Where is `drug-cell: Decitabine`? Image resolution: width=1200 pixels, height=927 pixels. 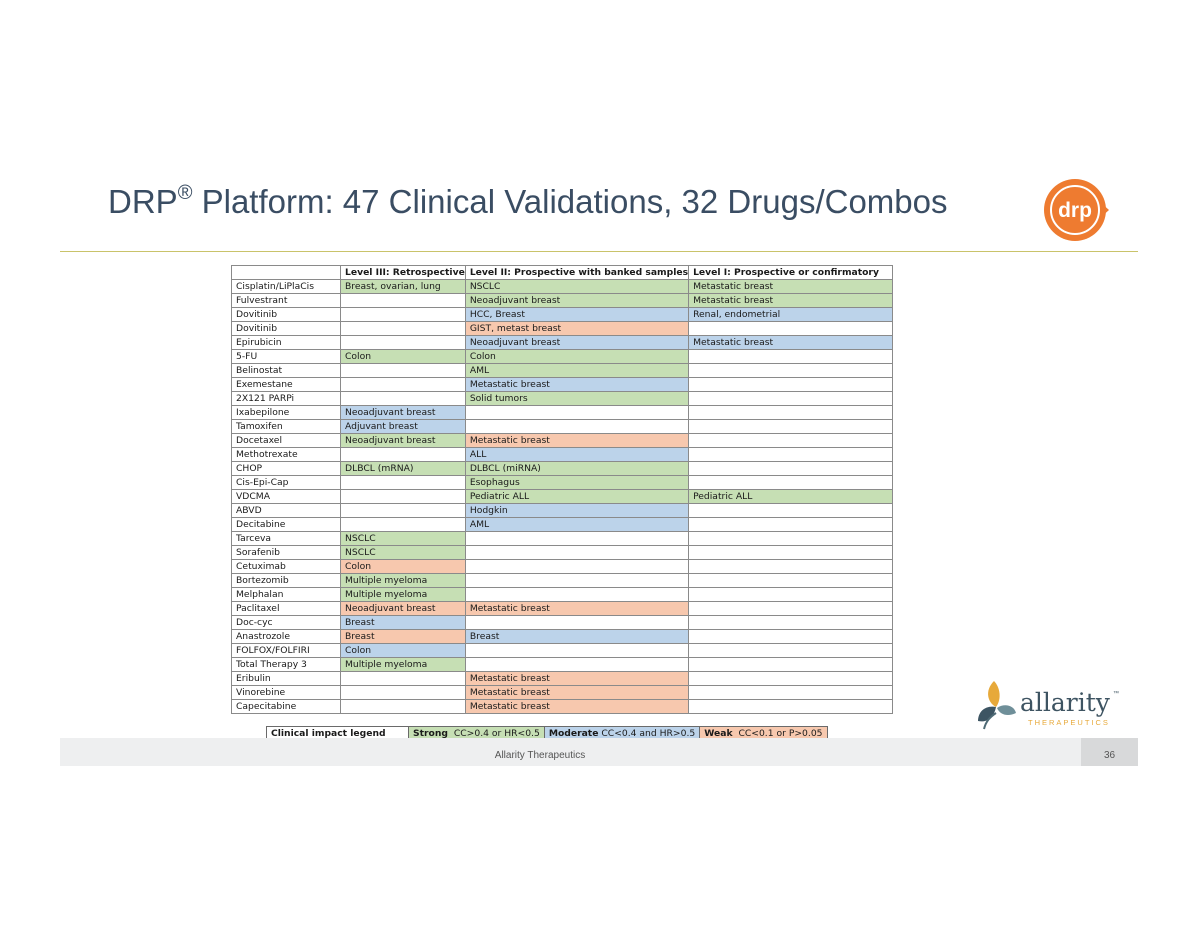
drug-cell: Decitabine is located at coordinates (286, 524).